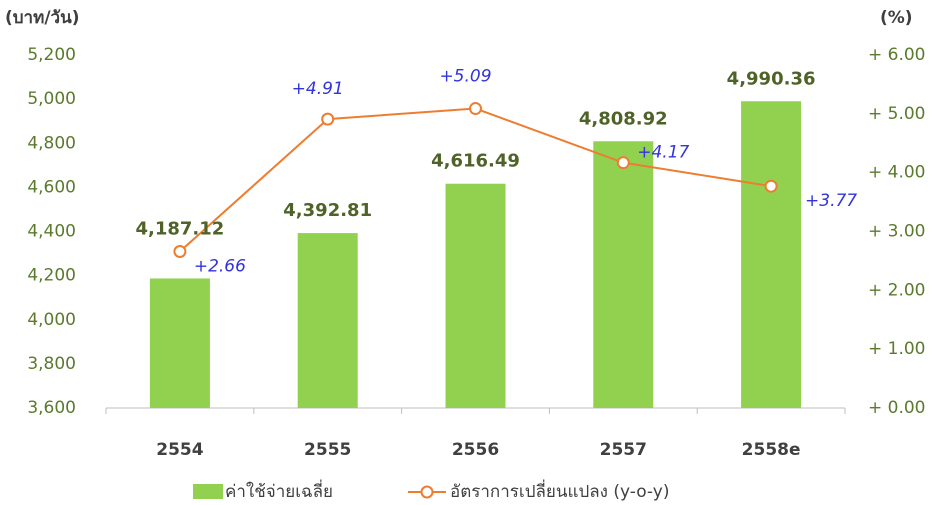 The height and width of the screenshot is (505, 937). I want to click on y-tick-label: 3,800, so click(51, 364).